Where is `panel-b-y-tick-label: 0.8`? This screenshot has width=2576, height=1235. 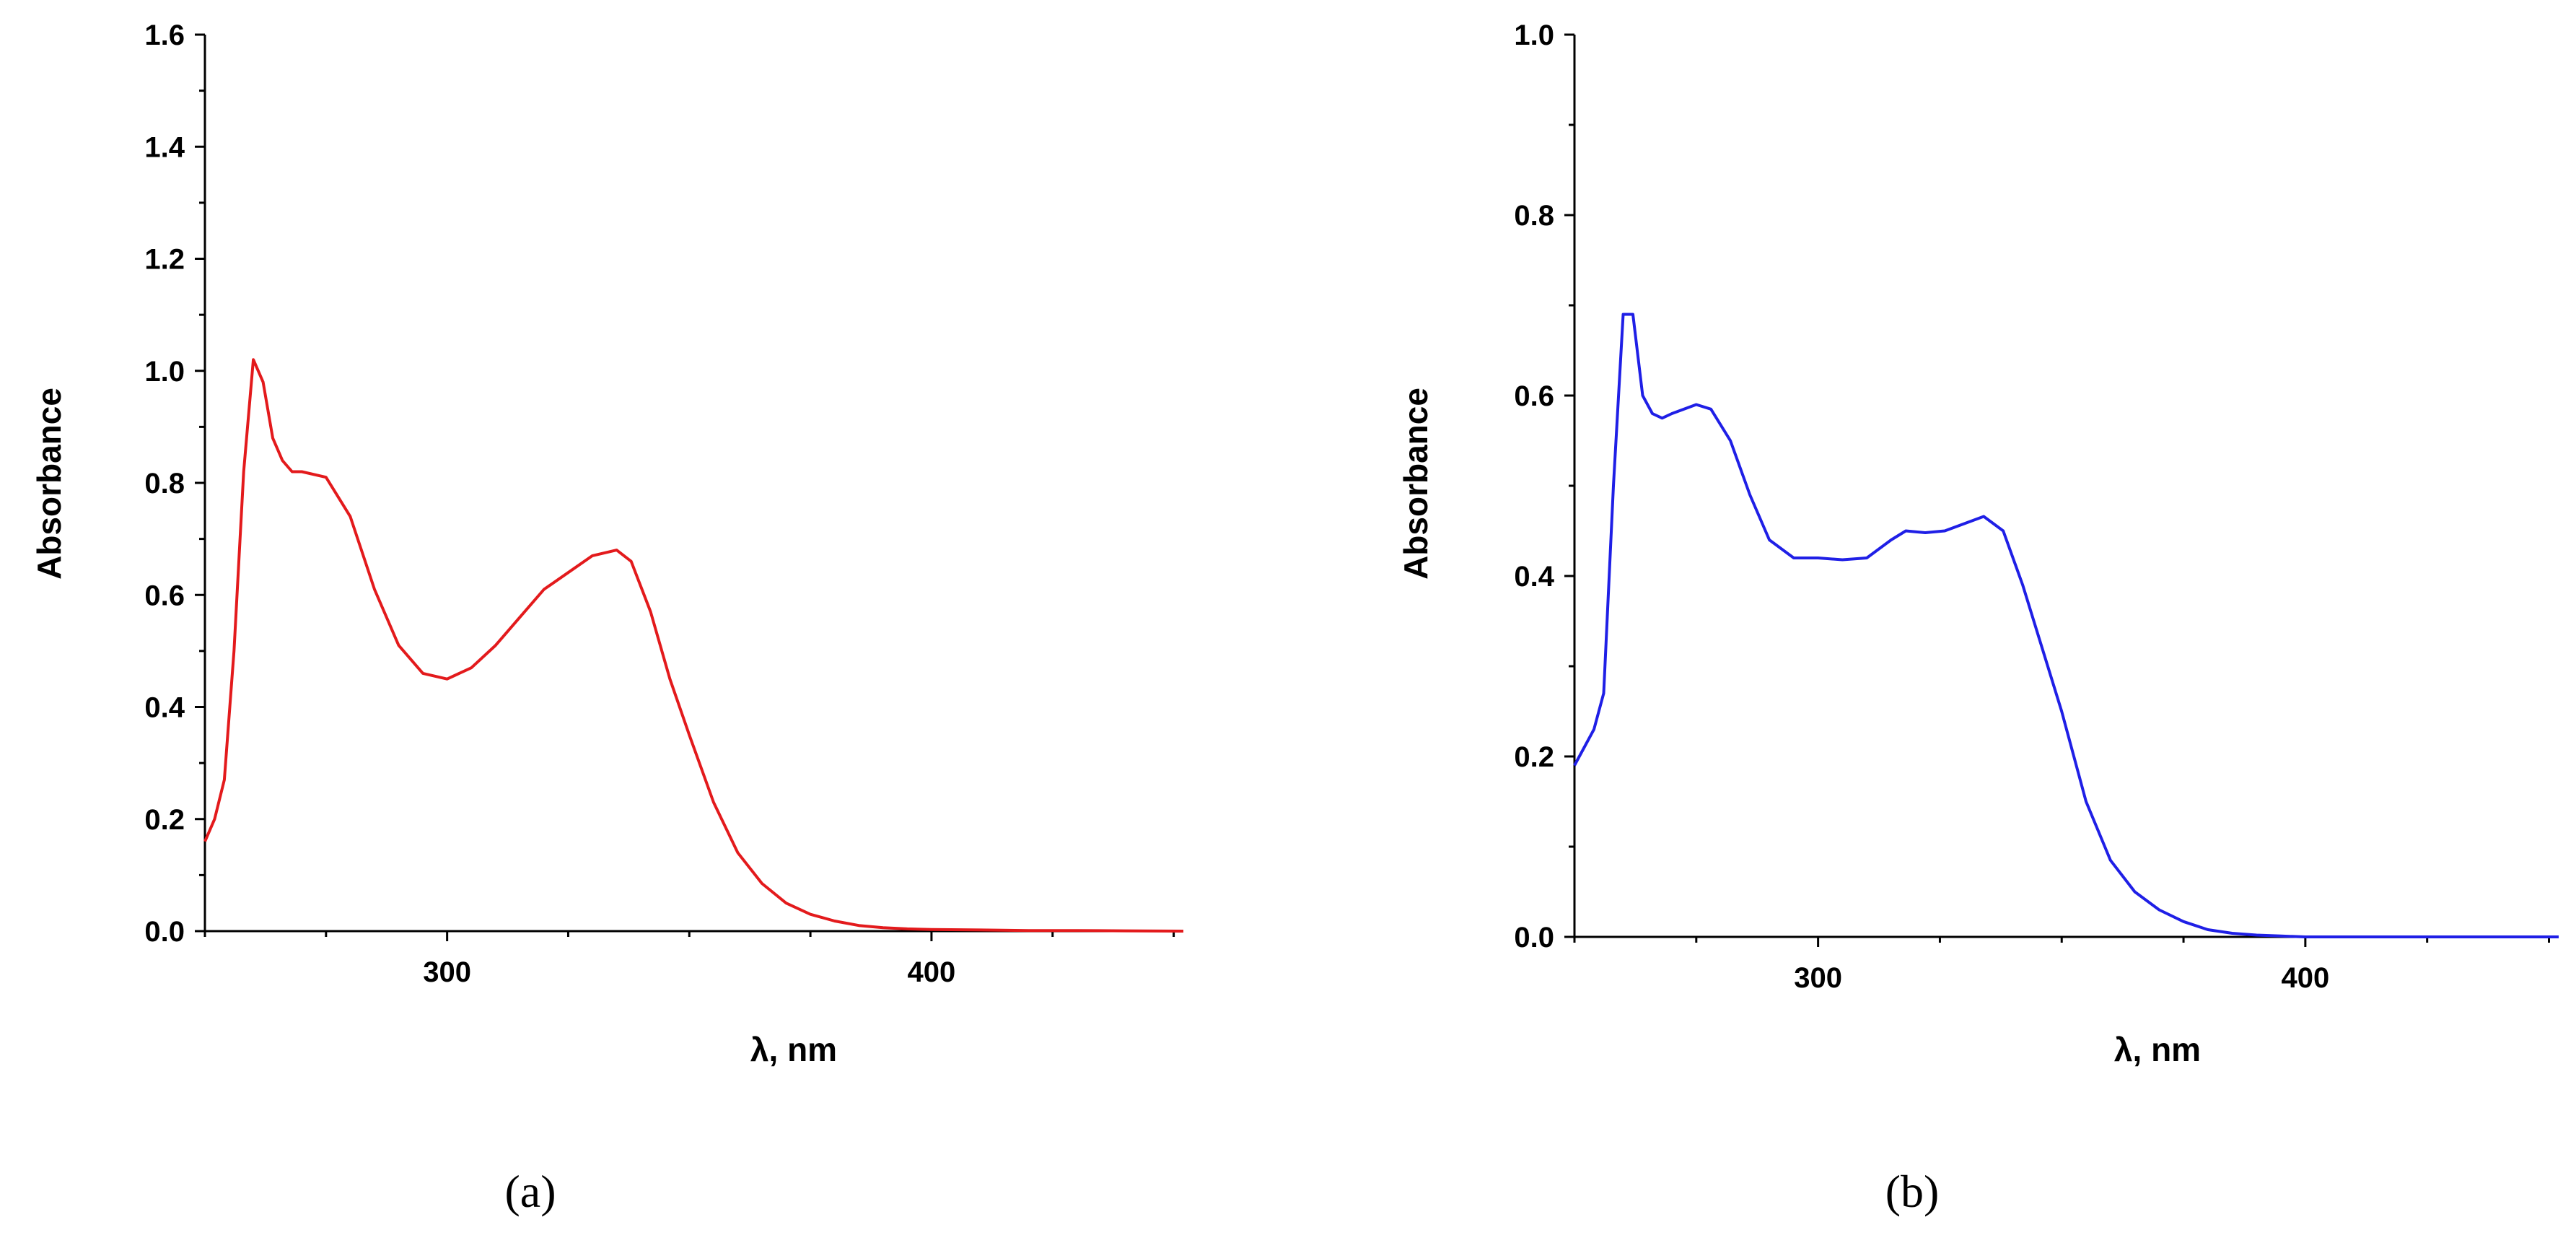
panel-b-y-tick-label: 0.8 is located at coordinates (1534, 216).